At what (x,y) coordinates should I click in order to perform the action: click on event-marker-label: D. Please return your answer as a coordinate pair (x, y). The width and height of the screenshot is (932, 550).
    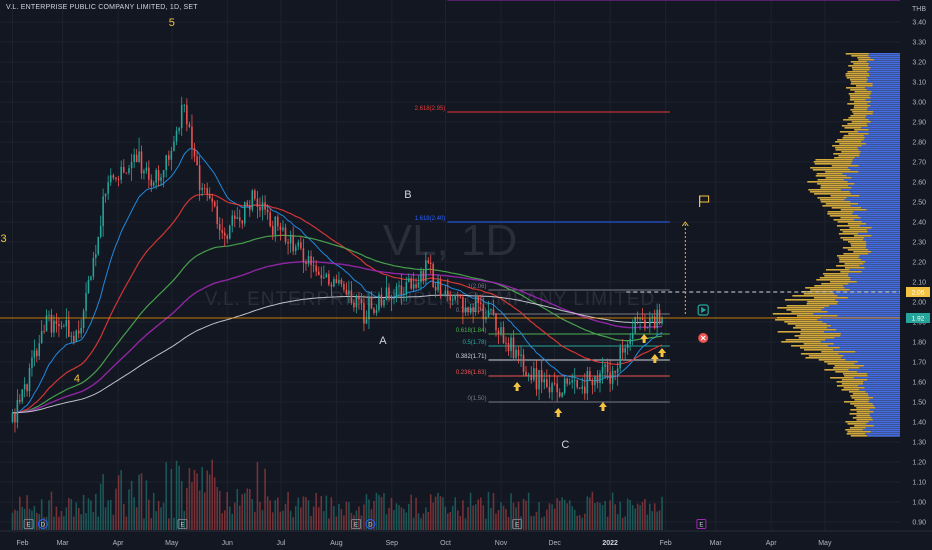
    Looking at the image, I should click on (370, 525).